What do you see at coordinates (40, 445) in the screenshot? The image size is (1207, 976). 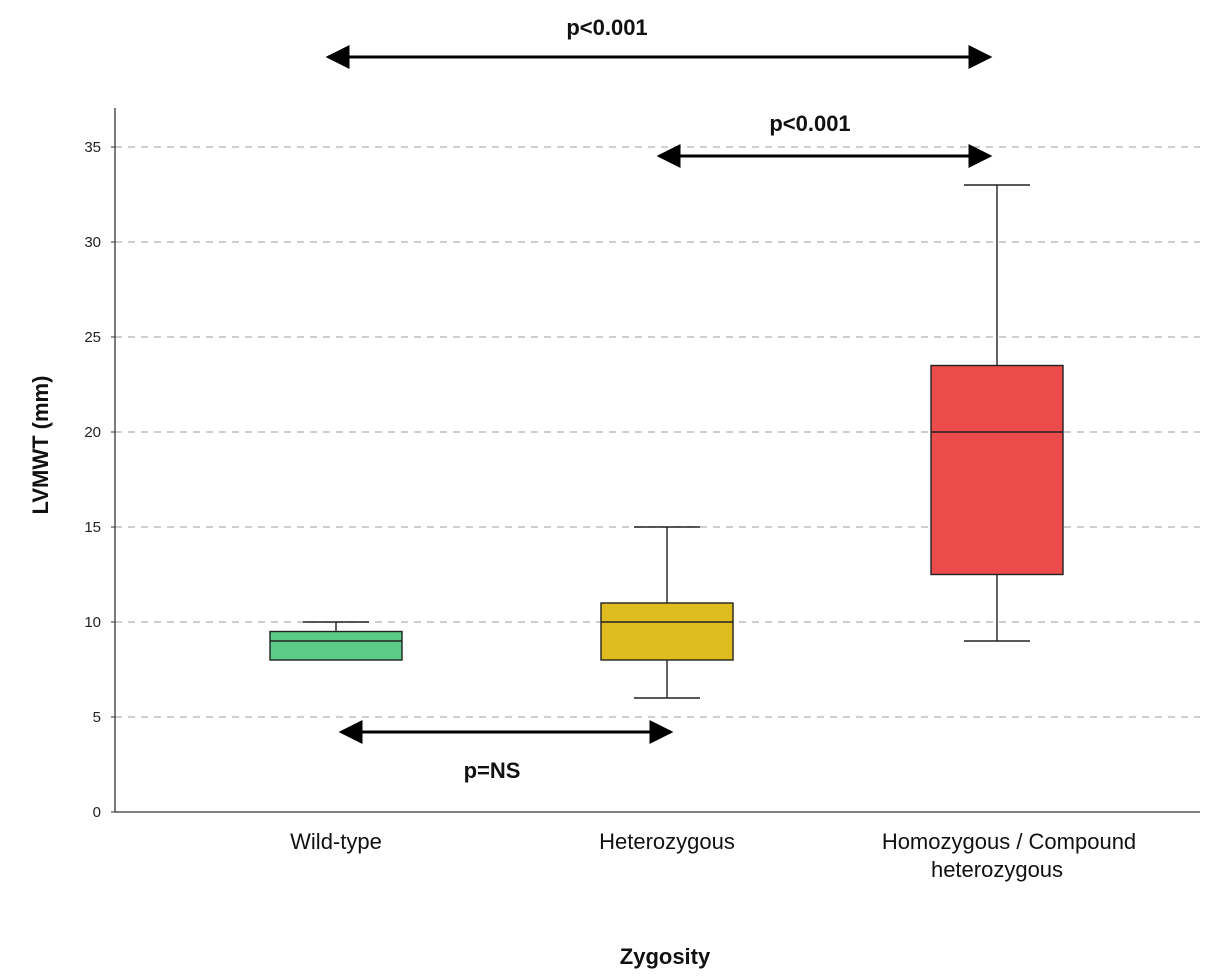 I see `y-axis-title: LVMWT (mm)` at bounding box center [40, 445].